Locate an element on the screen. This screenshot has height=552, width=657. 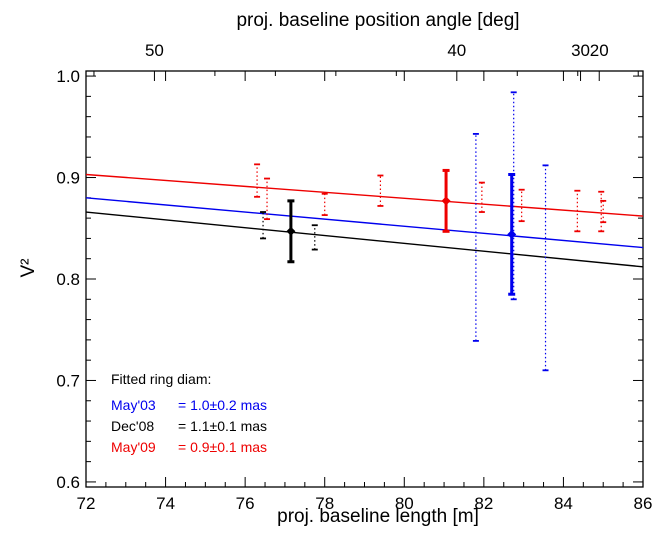
legend-title: Fitted ring diam: is located at coordinates (161, 379).